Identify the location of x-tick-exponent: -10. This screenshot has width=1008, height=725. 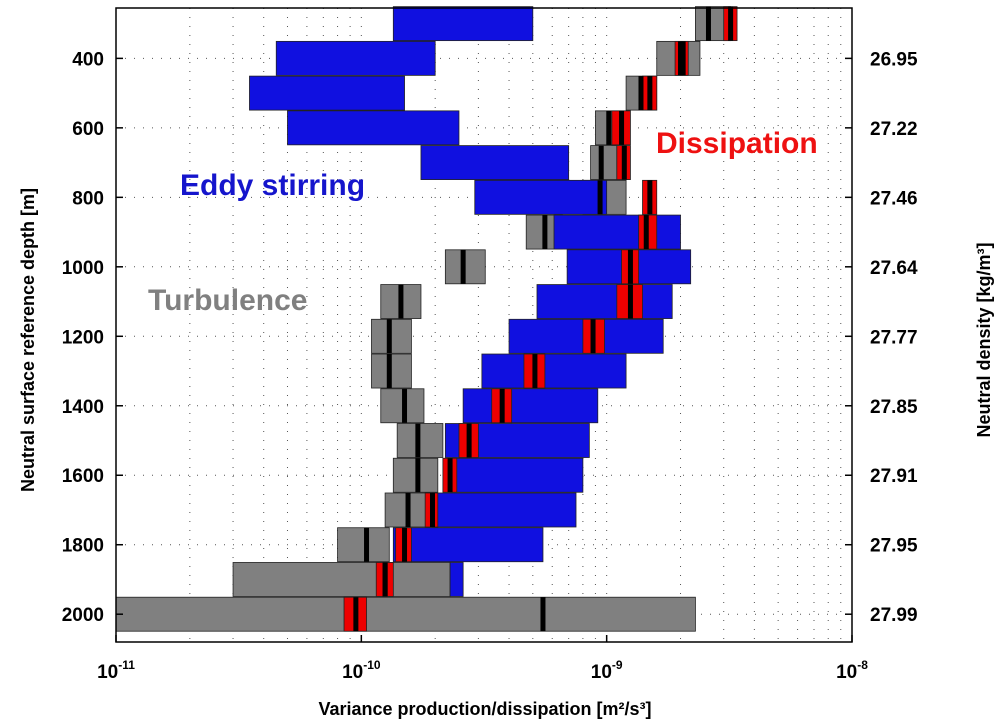
(372, 665).